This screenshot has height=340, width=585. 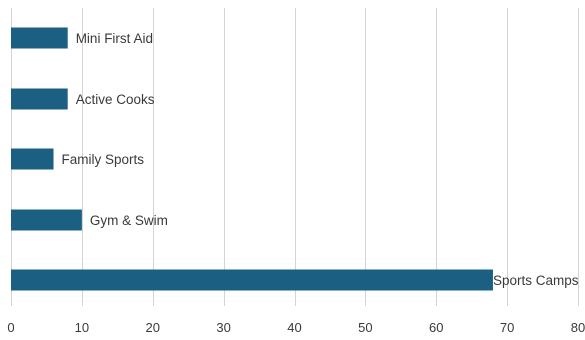 What do you see at coordinates (578, 327) in the screenshot?
I see `x-tick-label: 80` at bounding box center [578, 327].